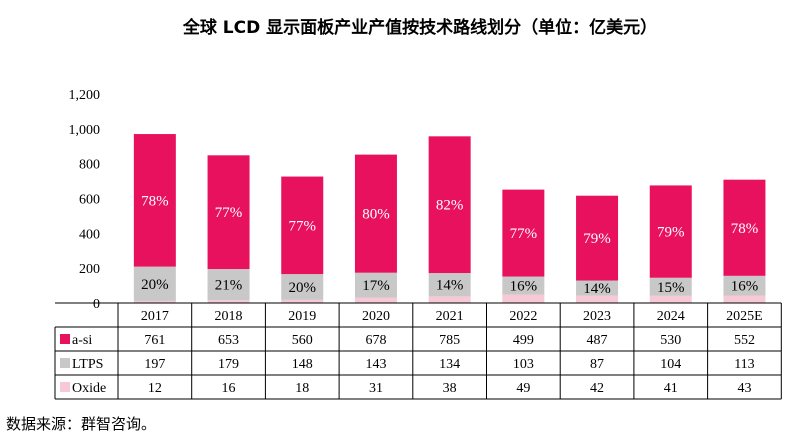 This screenshot has height=443, width=812. I want to click on table-cell: 31, so click(376, 388).